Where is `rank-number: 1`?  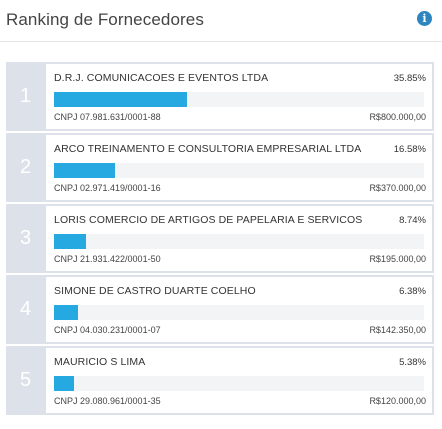
rank-number: 1 is located at coordinates (25, 96).